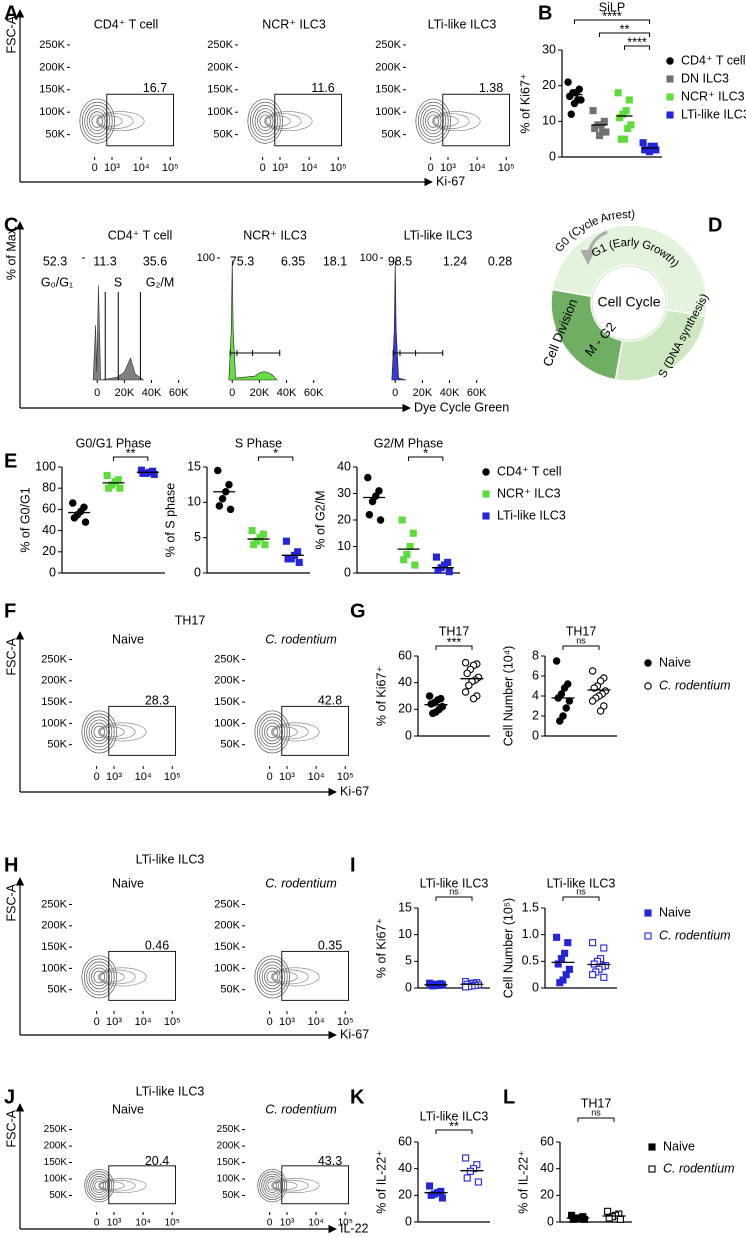  What do you see at coordinates (315, 1223) in the screenshot?
I see `x-tick-label: 10⁴` at bounding box center [315, 1223].